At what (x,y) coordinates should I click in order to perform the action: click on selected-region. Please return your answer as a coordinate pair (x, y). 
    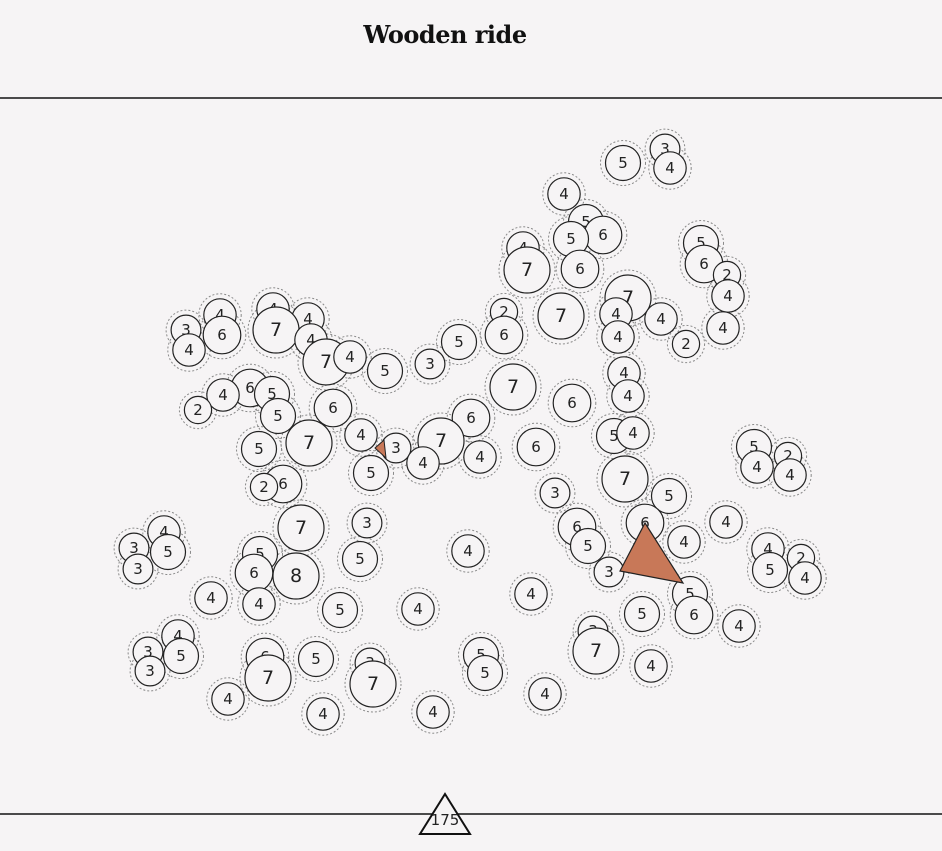
    Looking at the image, I should click on (652, 552).